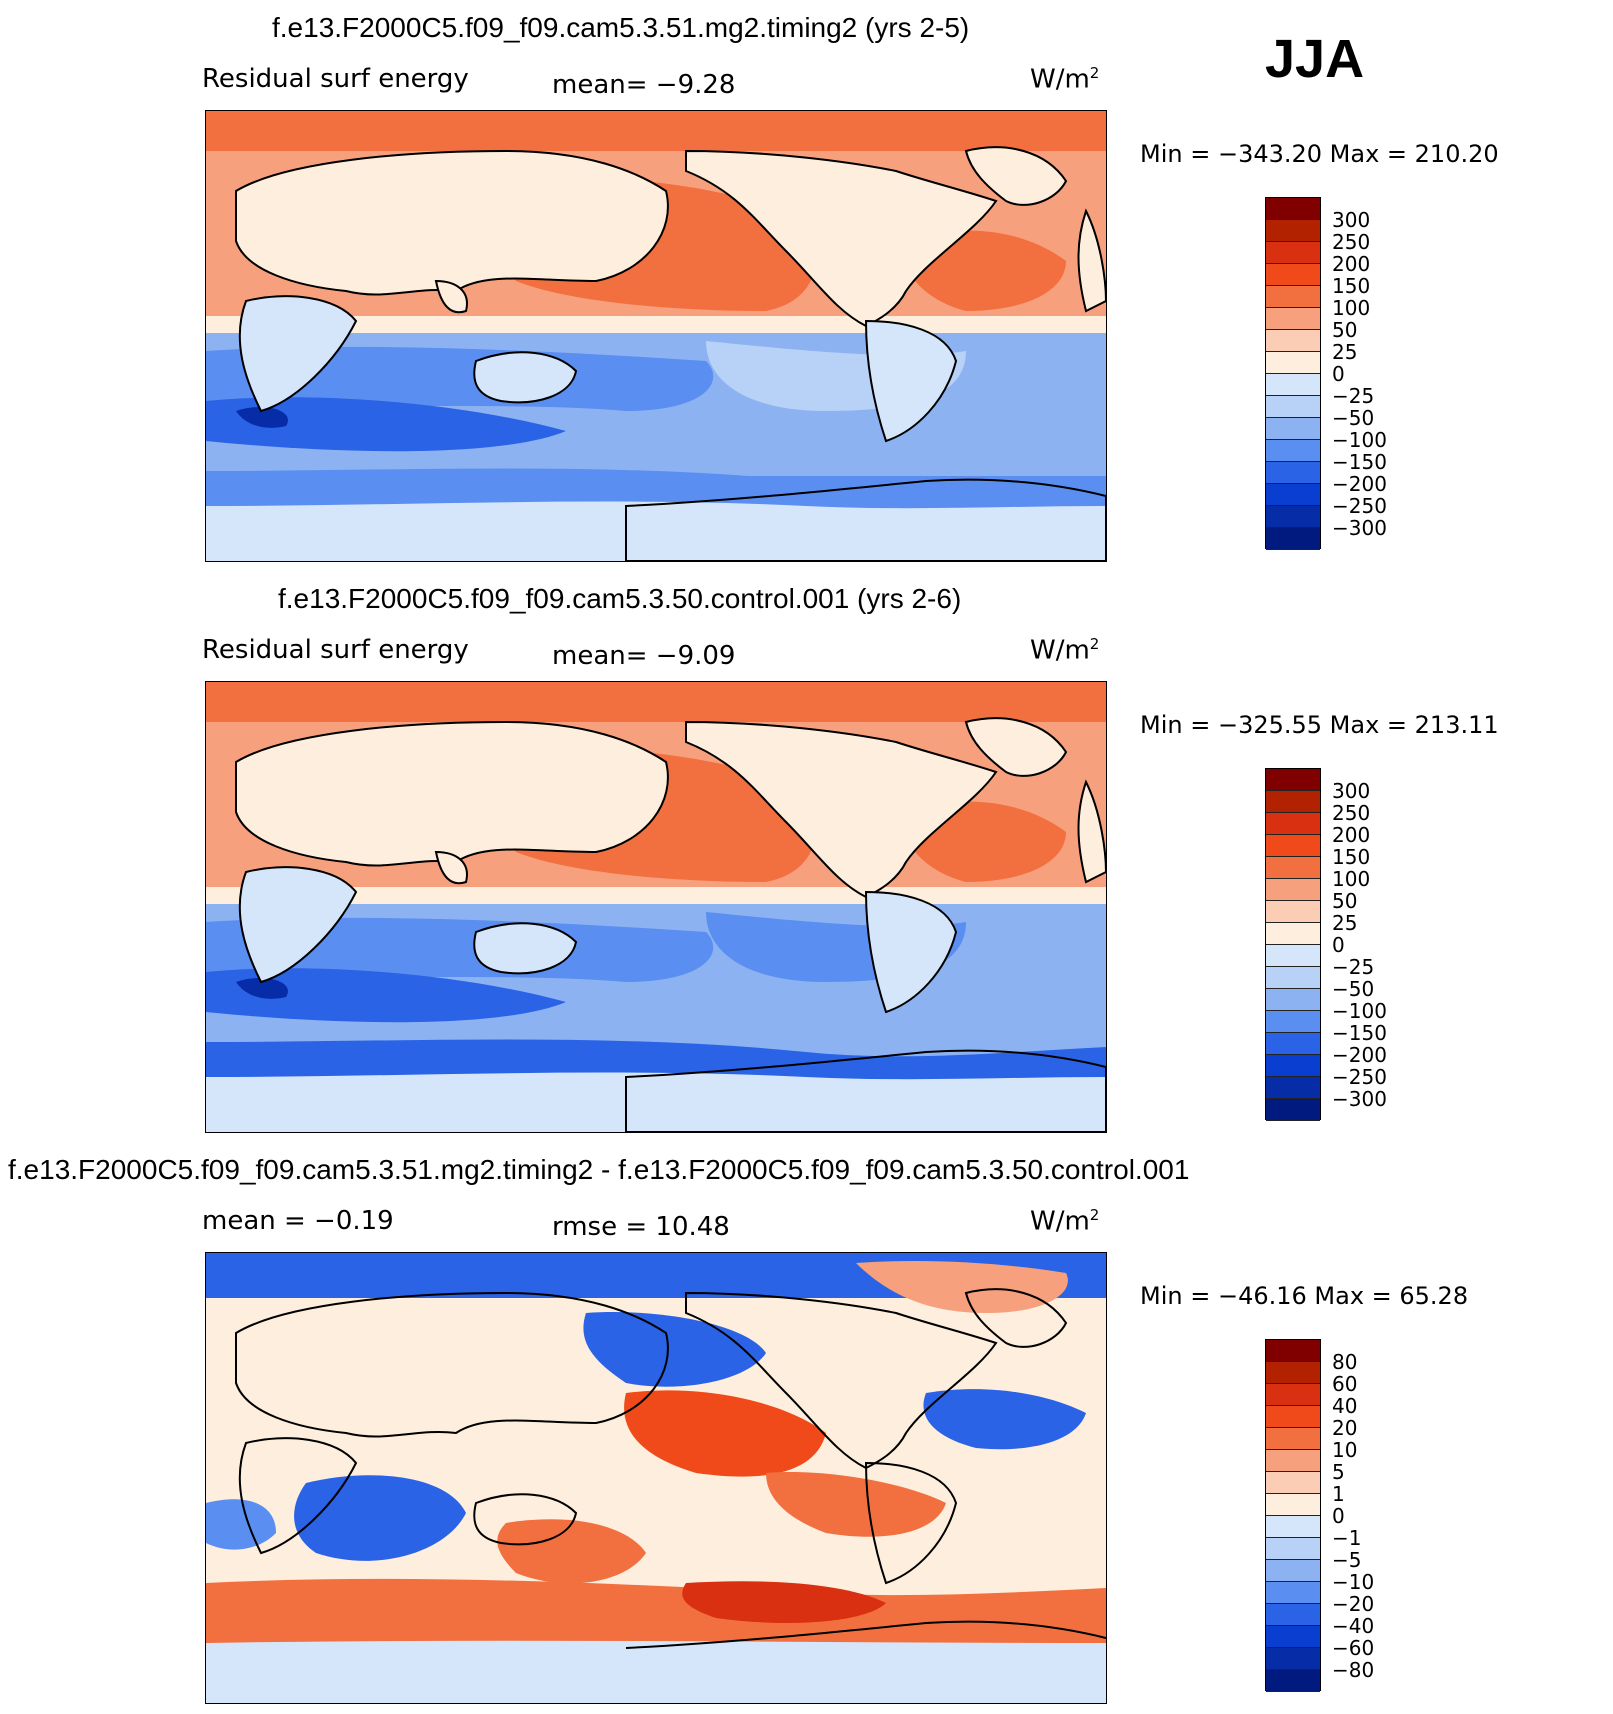 This screenshot has height=1714, width=1613. What do you see at coordinates (1315, 59) in the screenshot?
I see `season-label: JJA` at bounding box center [1315, 59].